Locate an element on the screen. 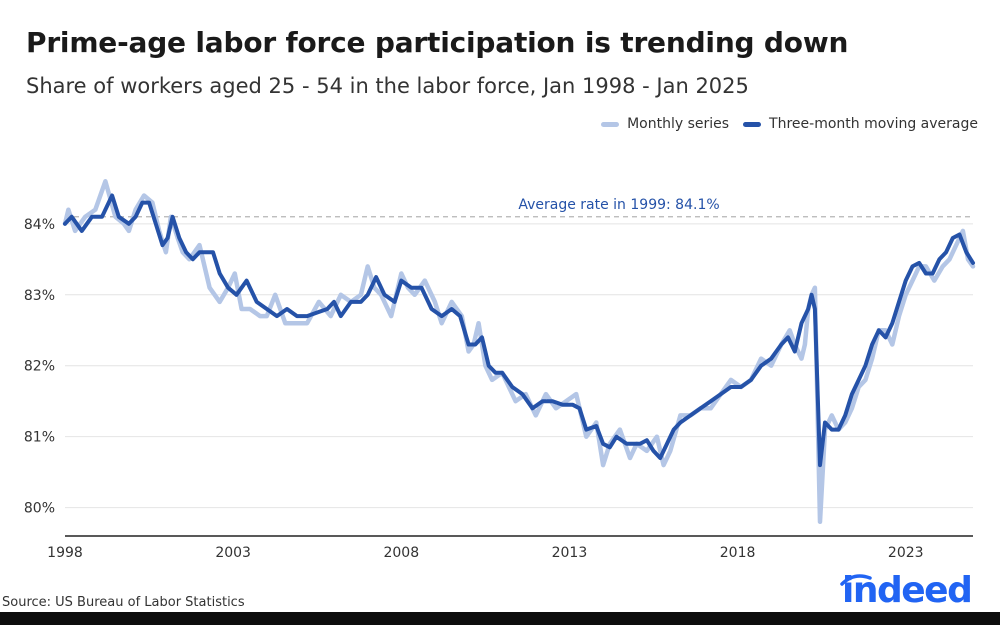  legend-item-monthly: Monthly series is located at coordinates (665, 124).